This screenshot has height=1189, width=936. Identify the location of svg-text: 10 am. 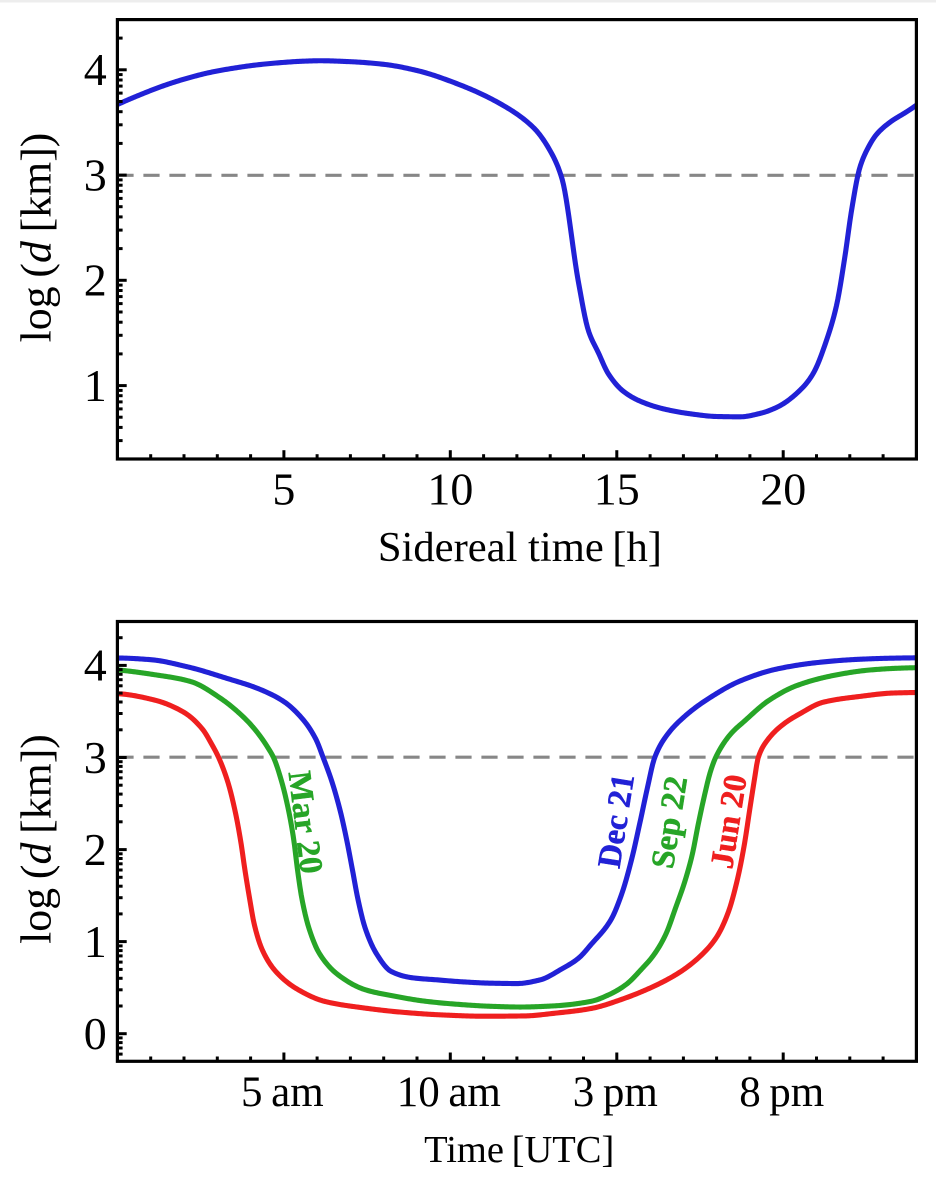
(449, 1092).